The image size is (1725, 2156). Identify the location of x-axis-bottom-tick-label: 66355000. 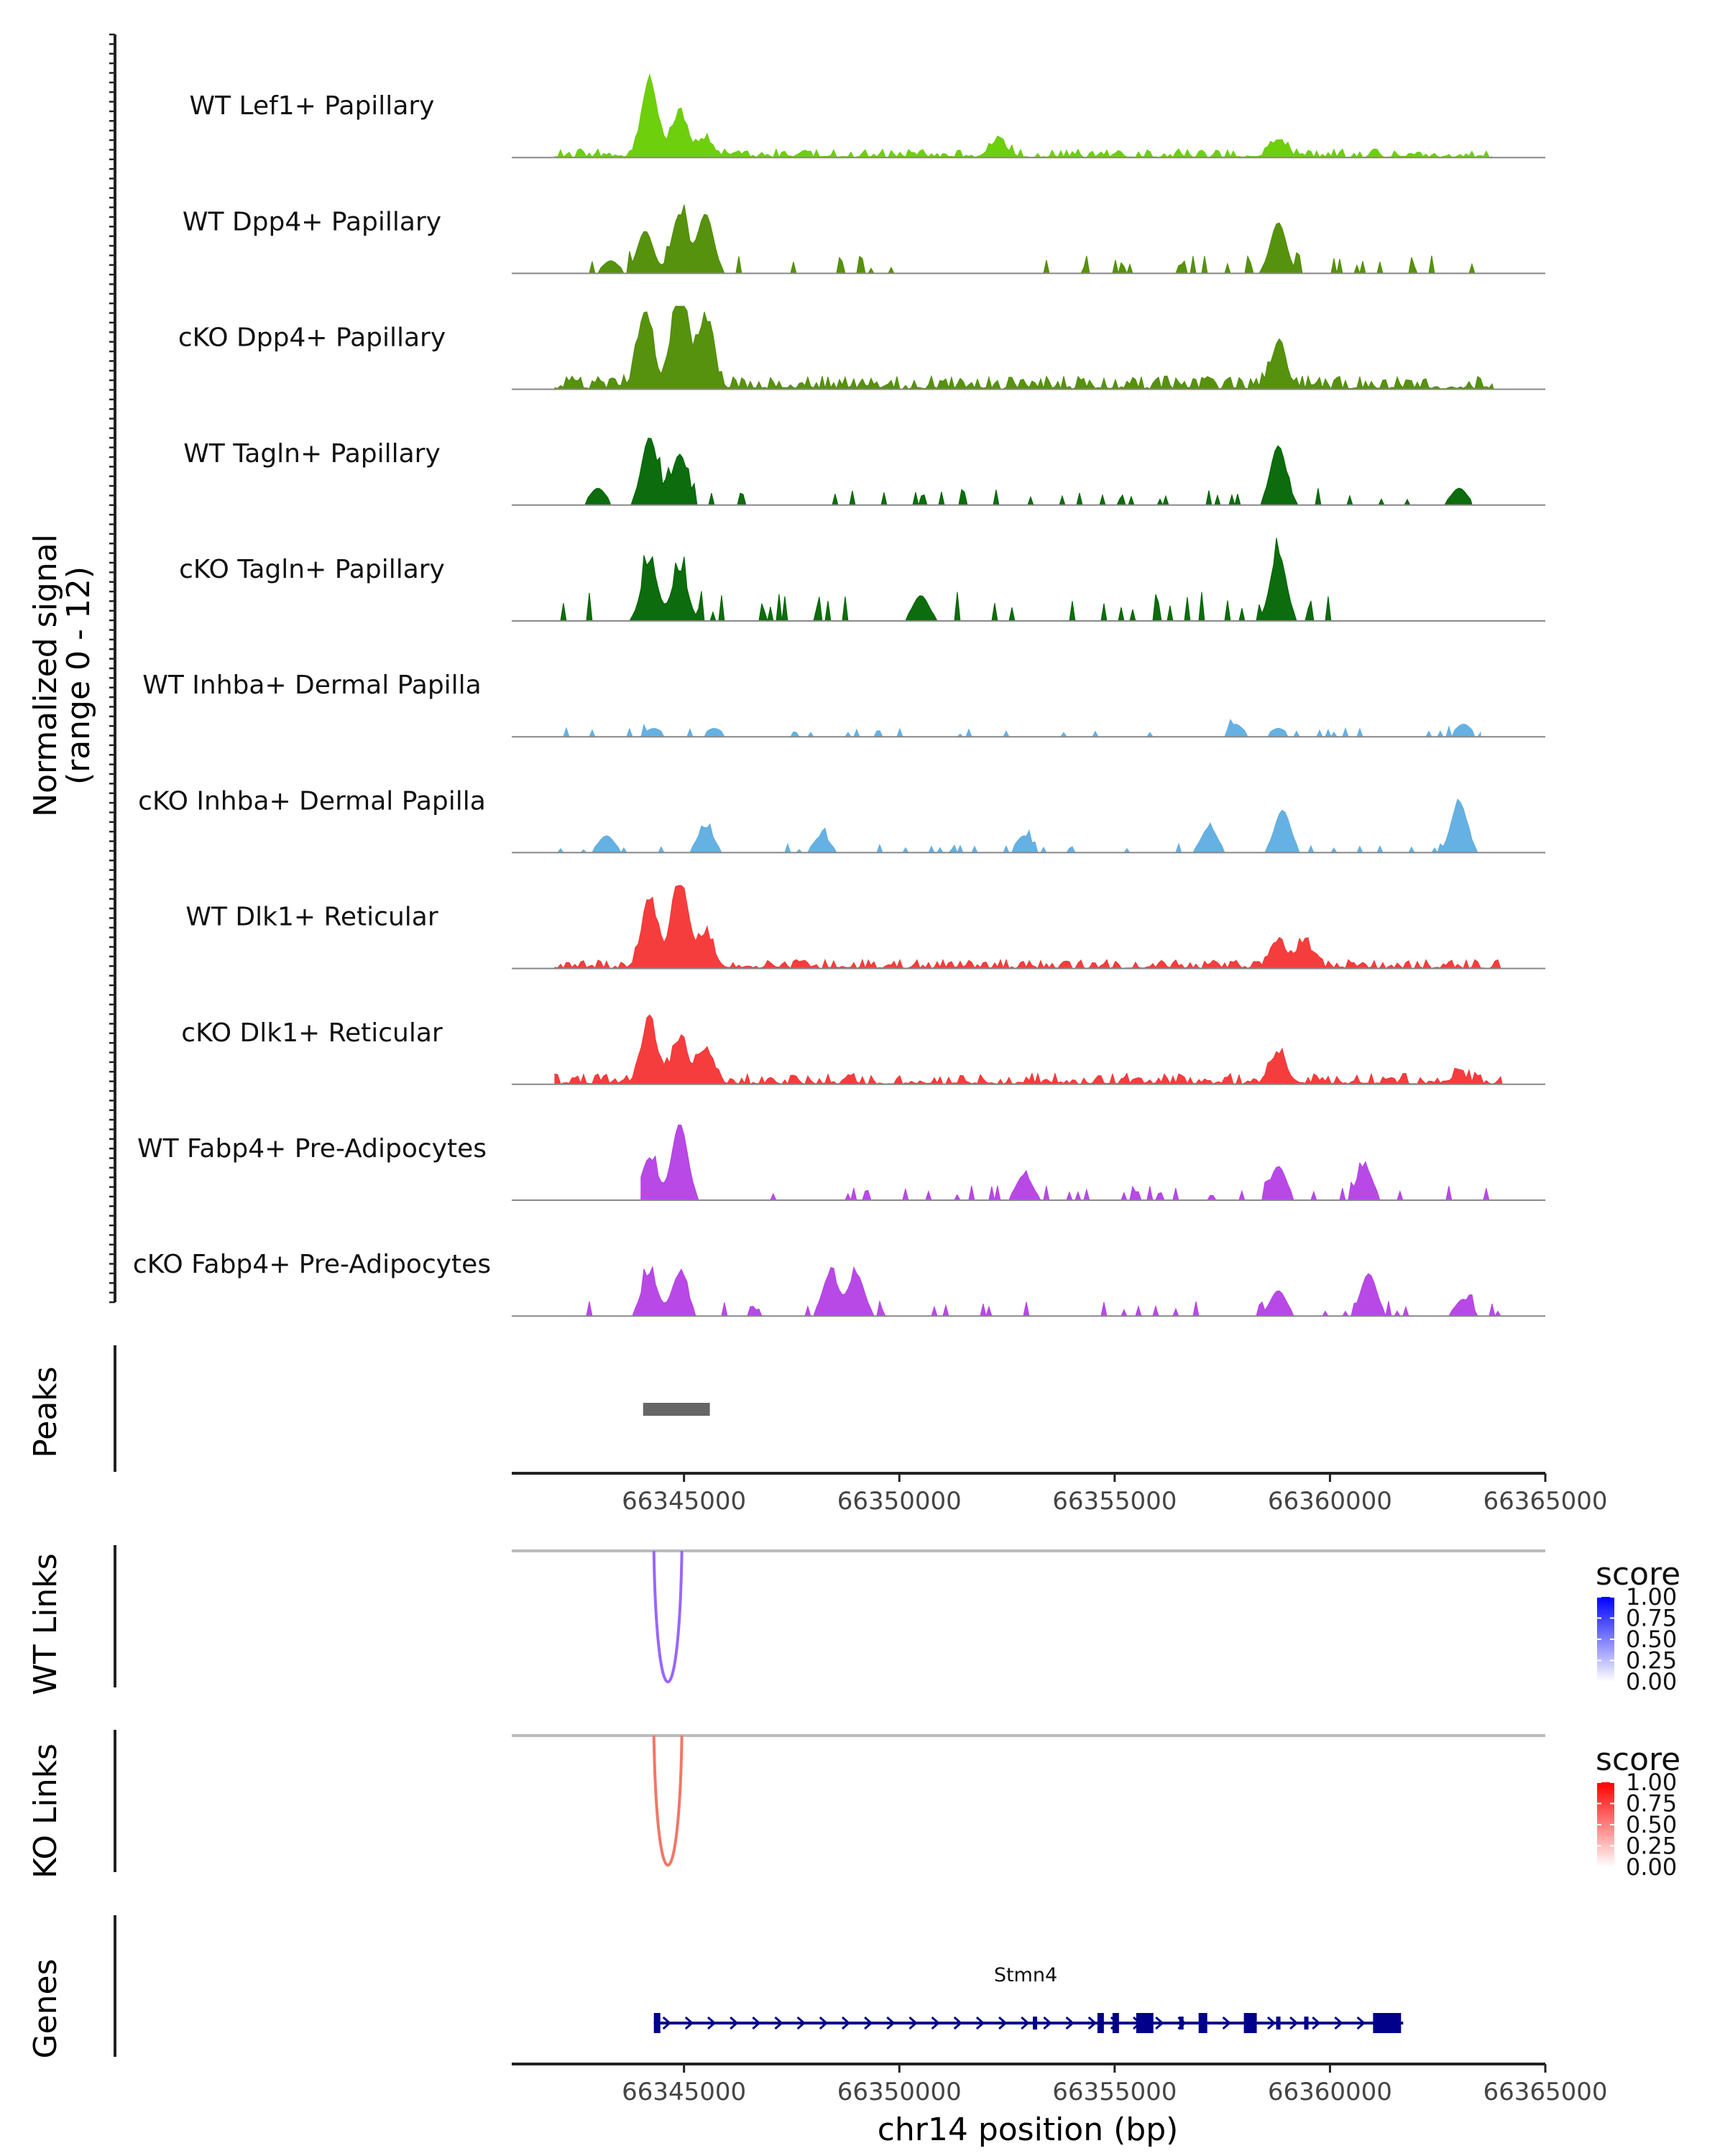
(1114, 2092).